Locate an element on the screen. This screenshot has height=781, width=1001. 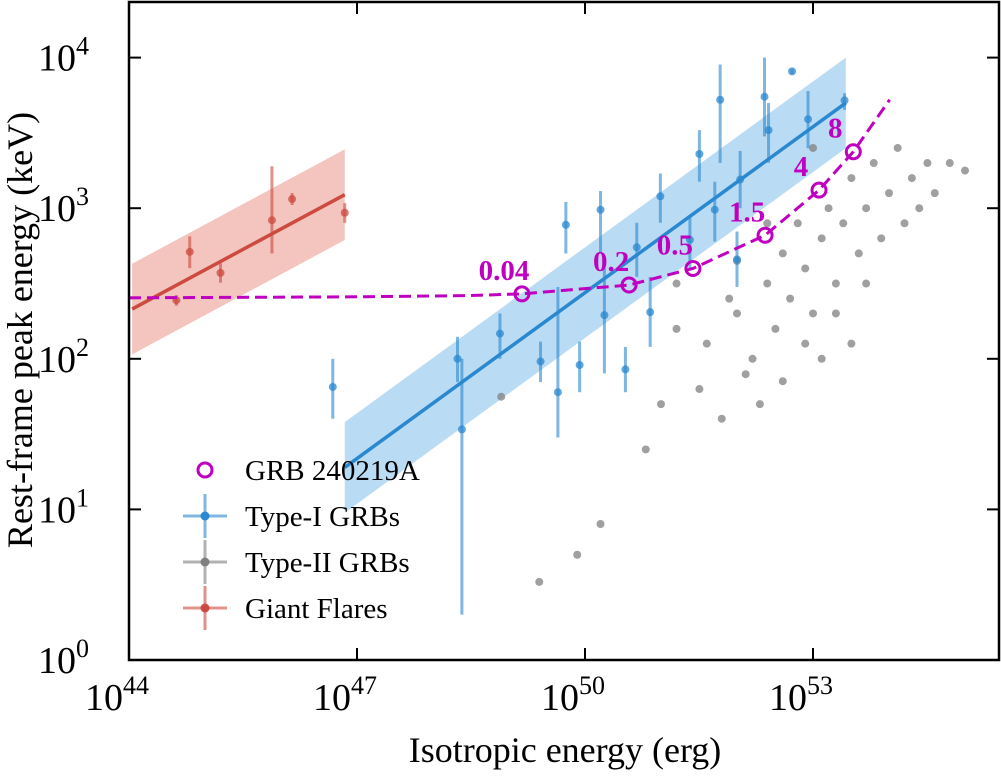
point-label: 1.5 is located at coordinates (747, 212).